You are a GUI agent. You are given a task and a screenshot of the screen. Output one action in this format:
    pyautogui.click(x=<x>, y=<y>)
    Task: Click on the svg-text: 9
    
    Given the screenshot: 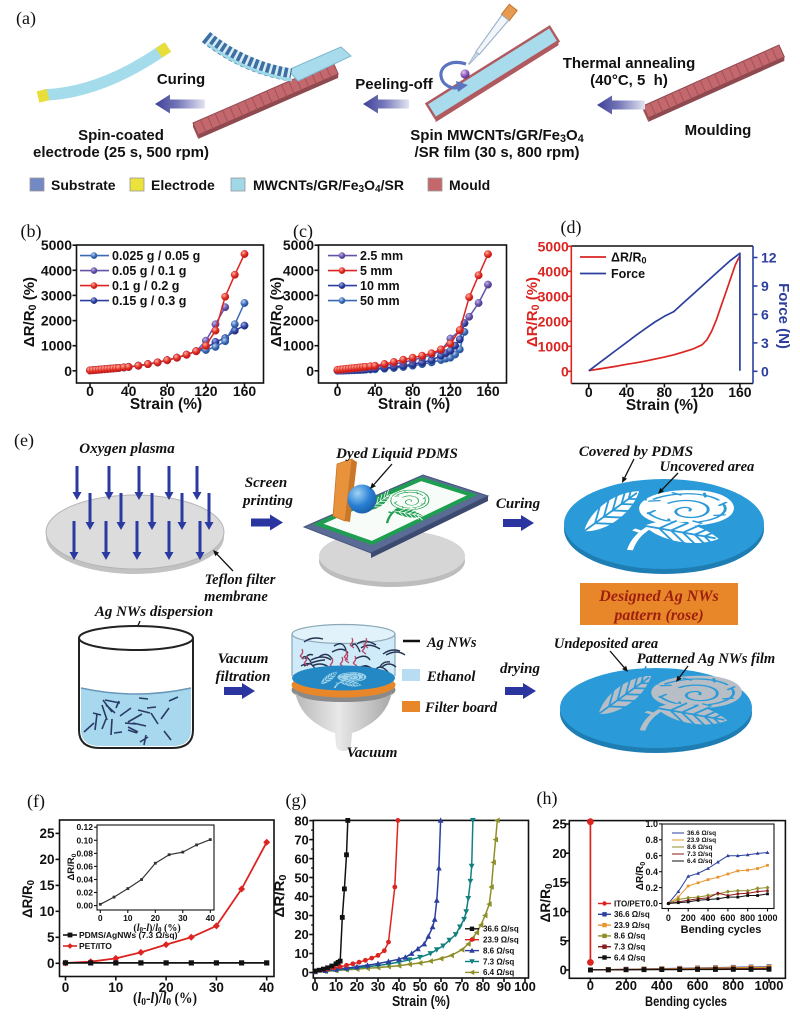 What is the action you would take?
    pyautogui.click(x=765, y=286)
    